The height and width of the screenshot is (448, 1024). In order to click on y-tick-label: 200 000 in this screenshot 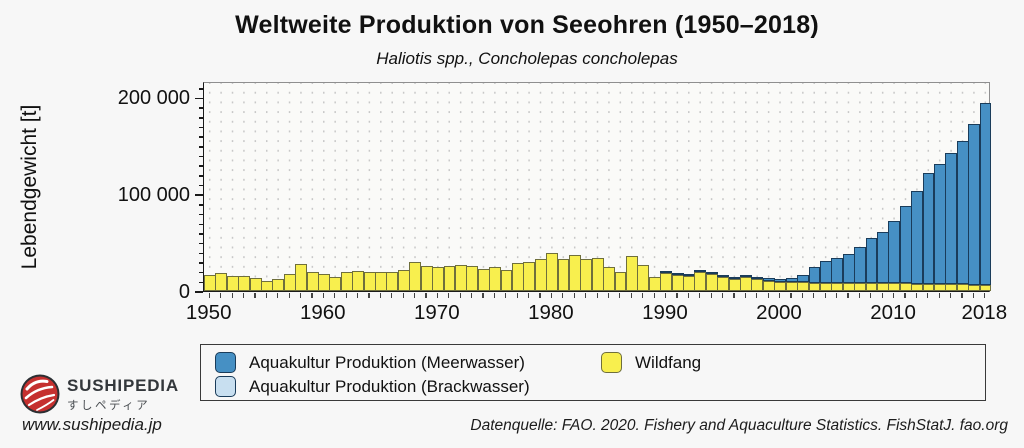, I will do `click(153, 98)`.